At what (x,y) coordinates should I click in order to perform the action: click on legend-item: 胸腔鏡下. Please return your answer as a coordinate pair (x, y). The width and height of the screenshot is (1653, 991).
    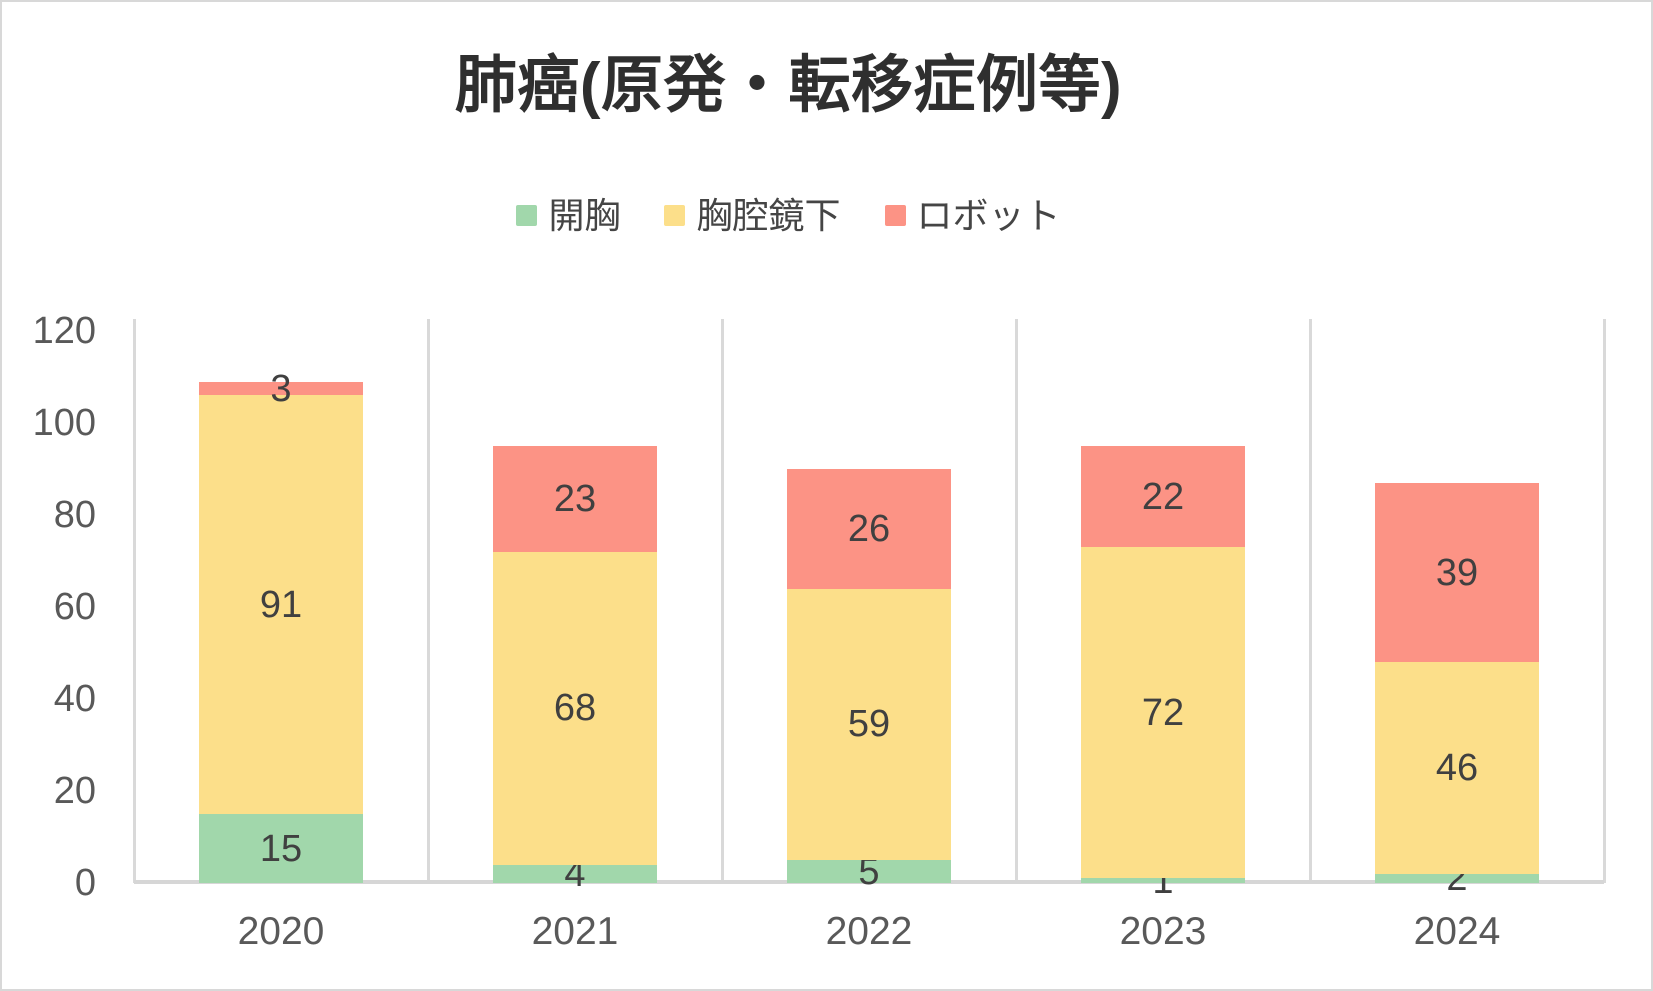
    Looking at the image, I should click on (752, 215).